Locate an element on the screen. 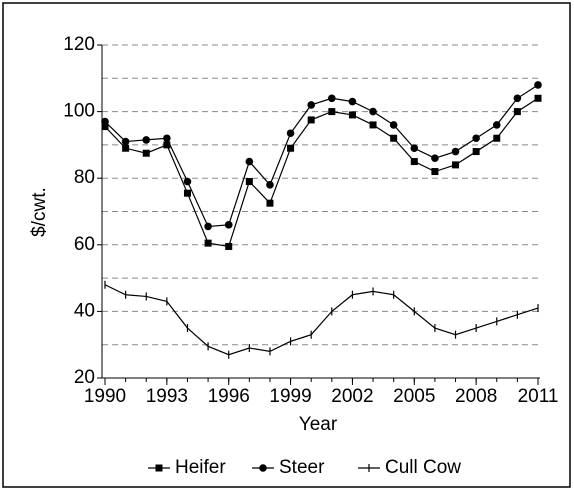 Image resolution: width=574 pixels, height=491 pixels. x-tick-label: 1996 is located at coordinates (229, 396).